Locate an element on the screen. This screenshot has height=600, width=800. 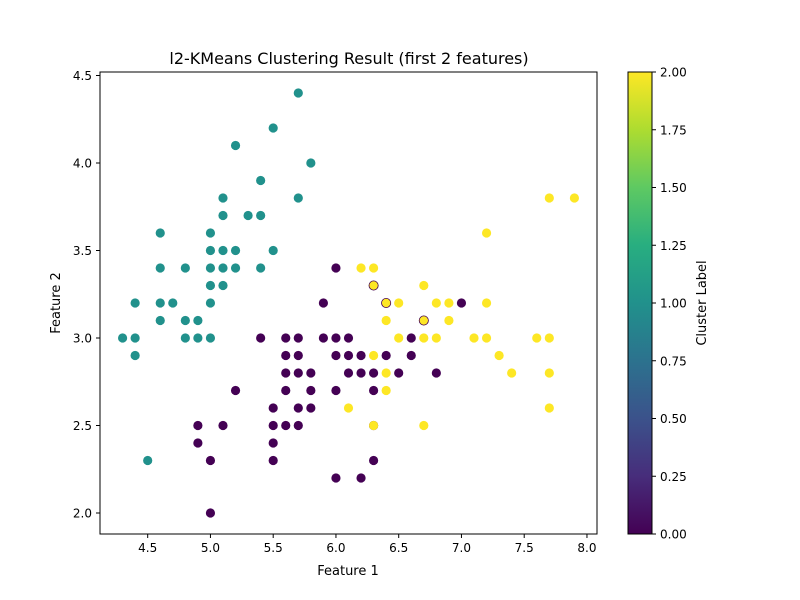
y-tick-label: 3.0 is located at coordinates (82, 339).